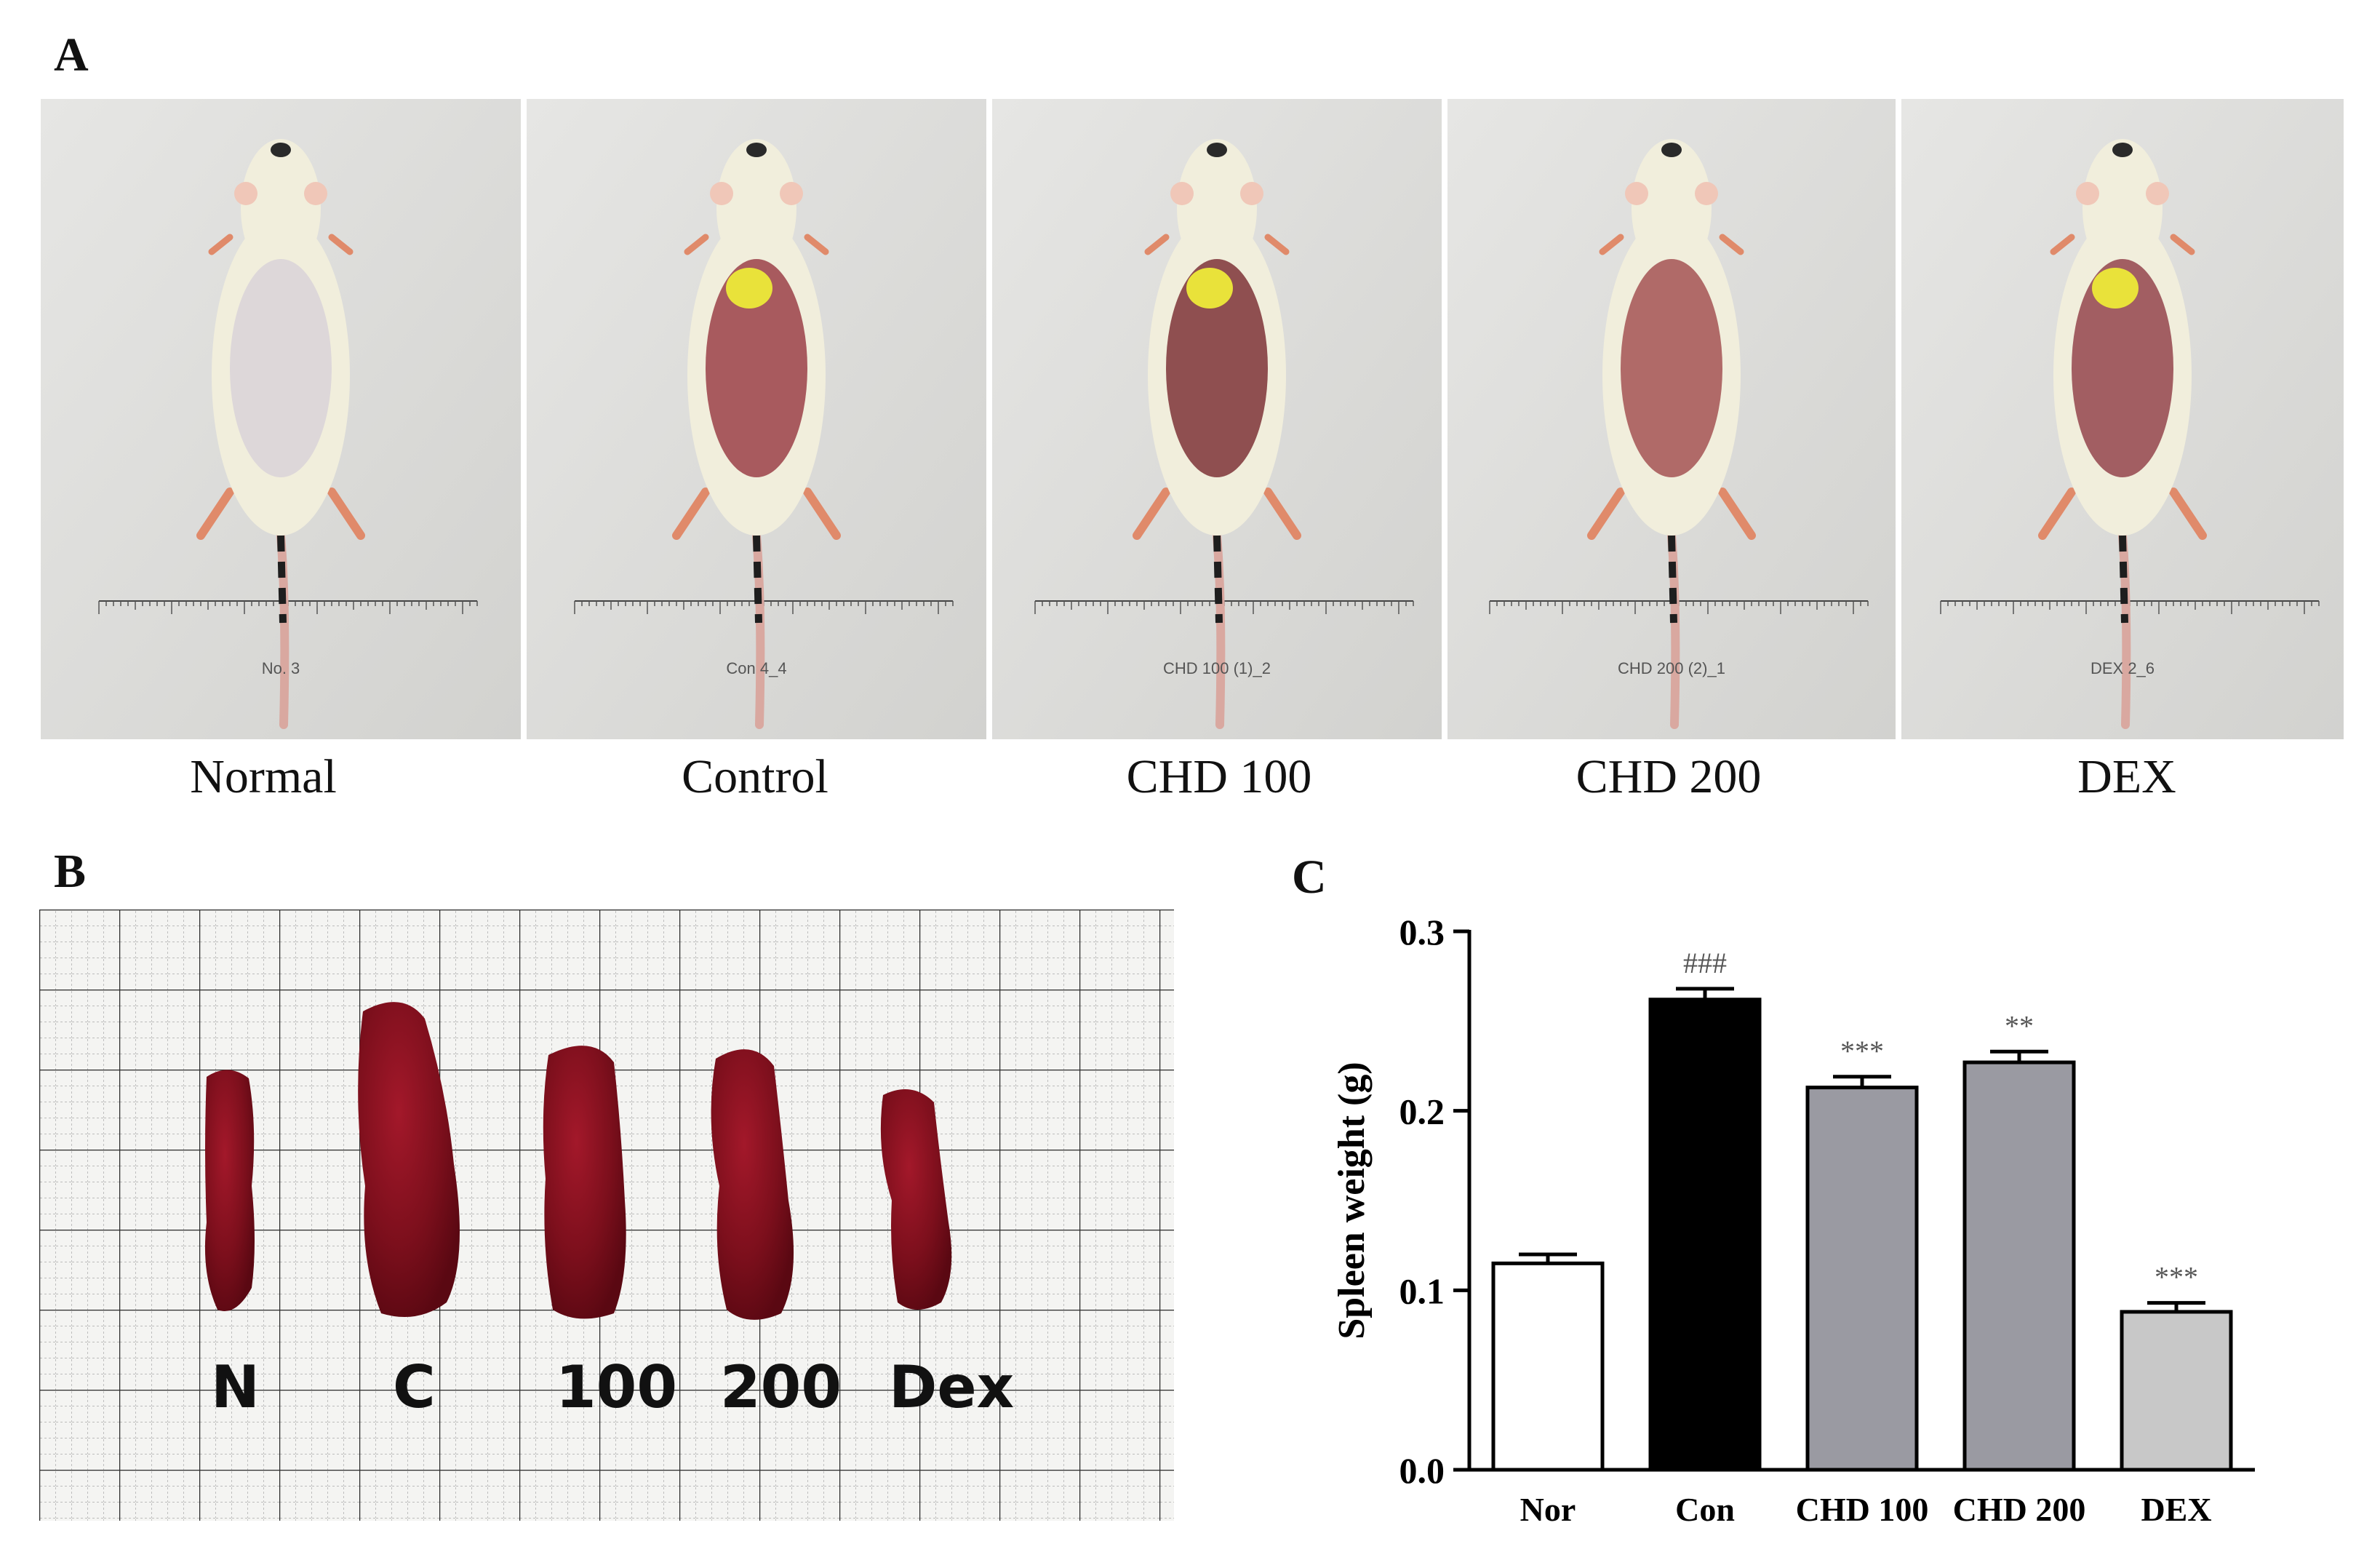 This screenshot has height=1560, width=2380. What do you see at coordinates (2019, 1509) in the screenshot?
I see `x-tick-label: CHD 200` at bounding box center [2019, 1509].